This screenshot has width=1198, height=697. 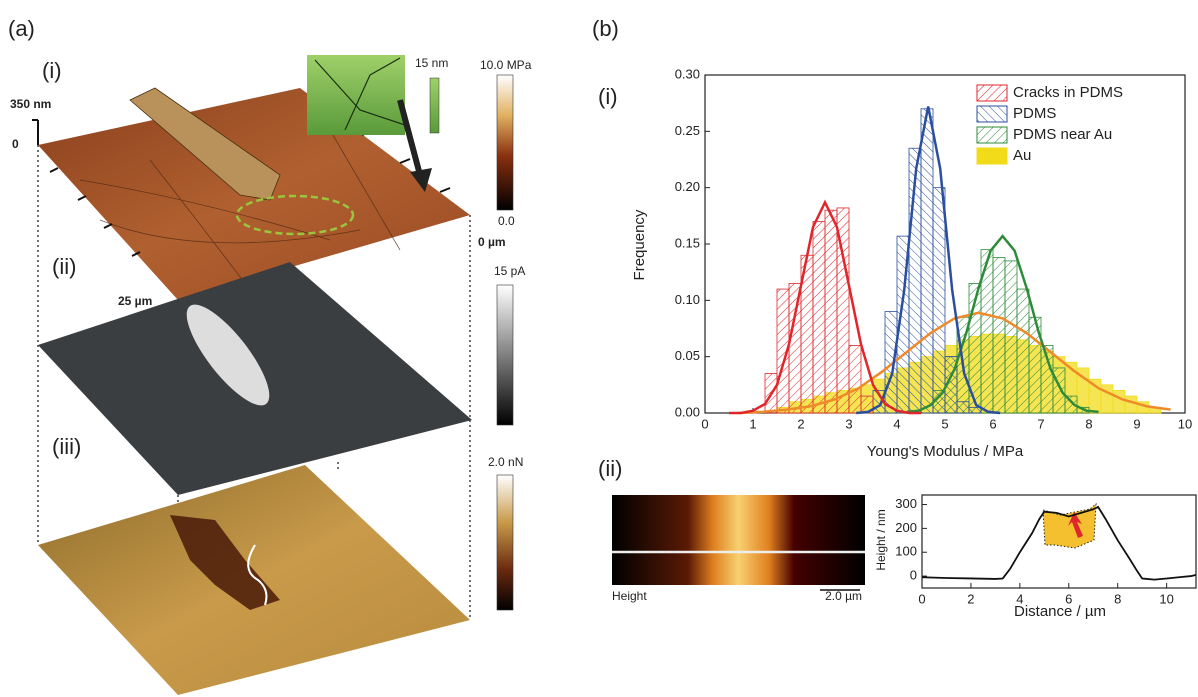 What do you see at coordinates (1060, 611) in the screenshot?
I see `x-axis-label: Distance / µm` at bounding box center [1060, 611].